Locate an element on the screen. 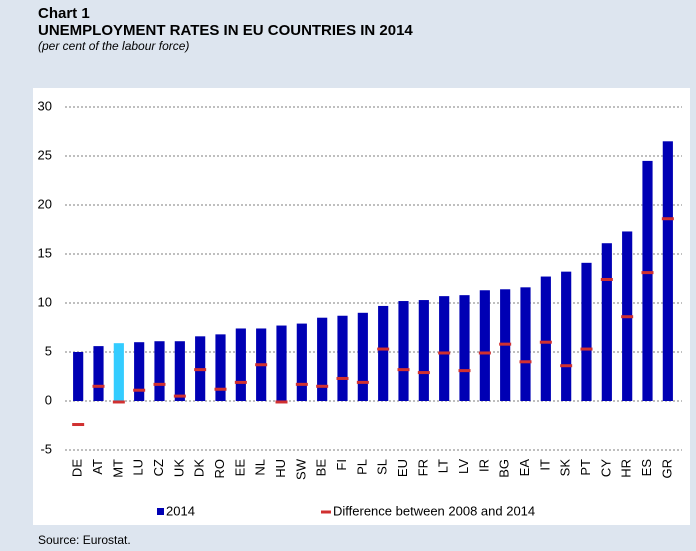 This screenshot has height=551, width=696. y-tick-label: 20 is located at coordinates (45, 203).